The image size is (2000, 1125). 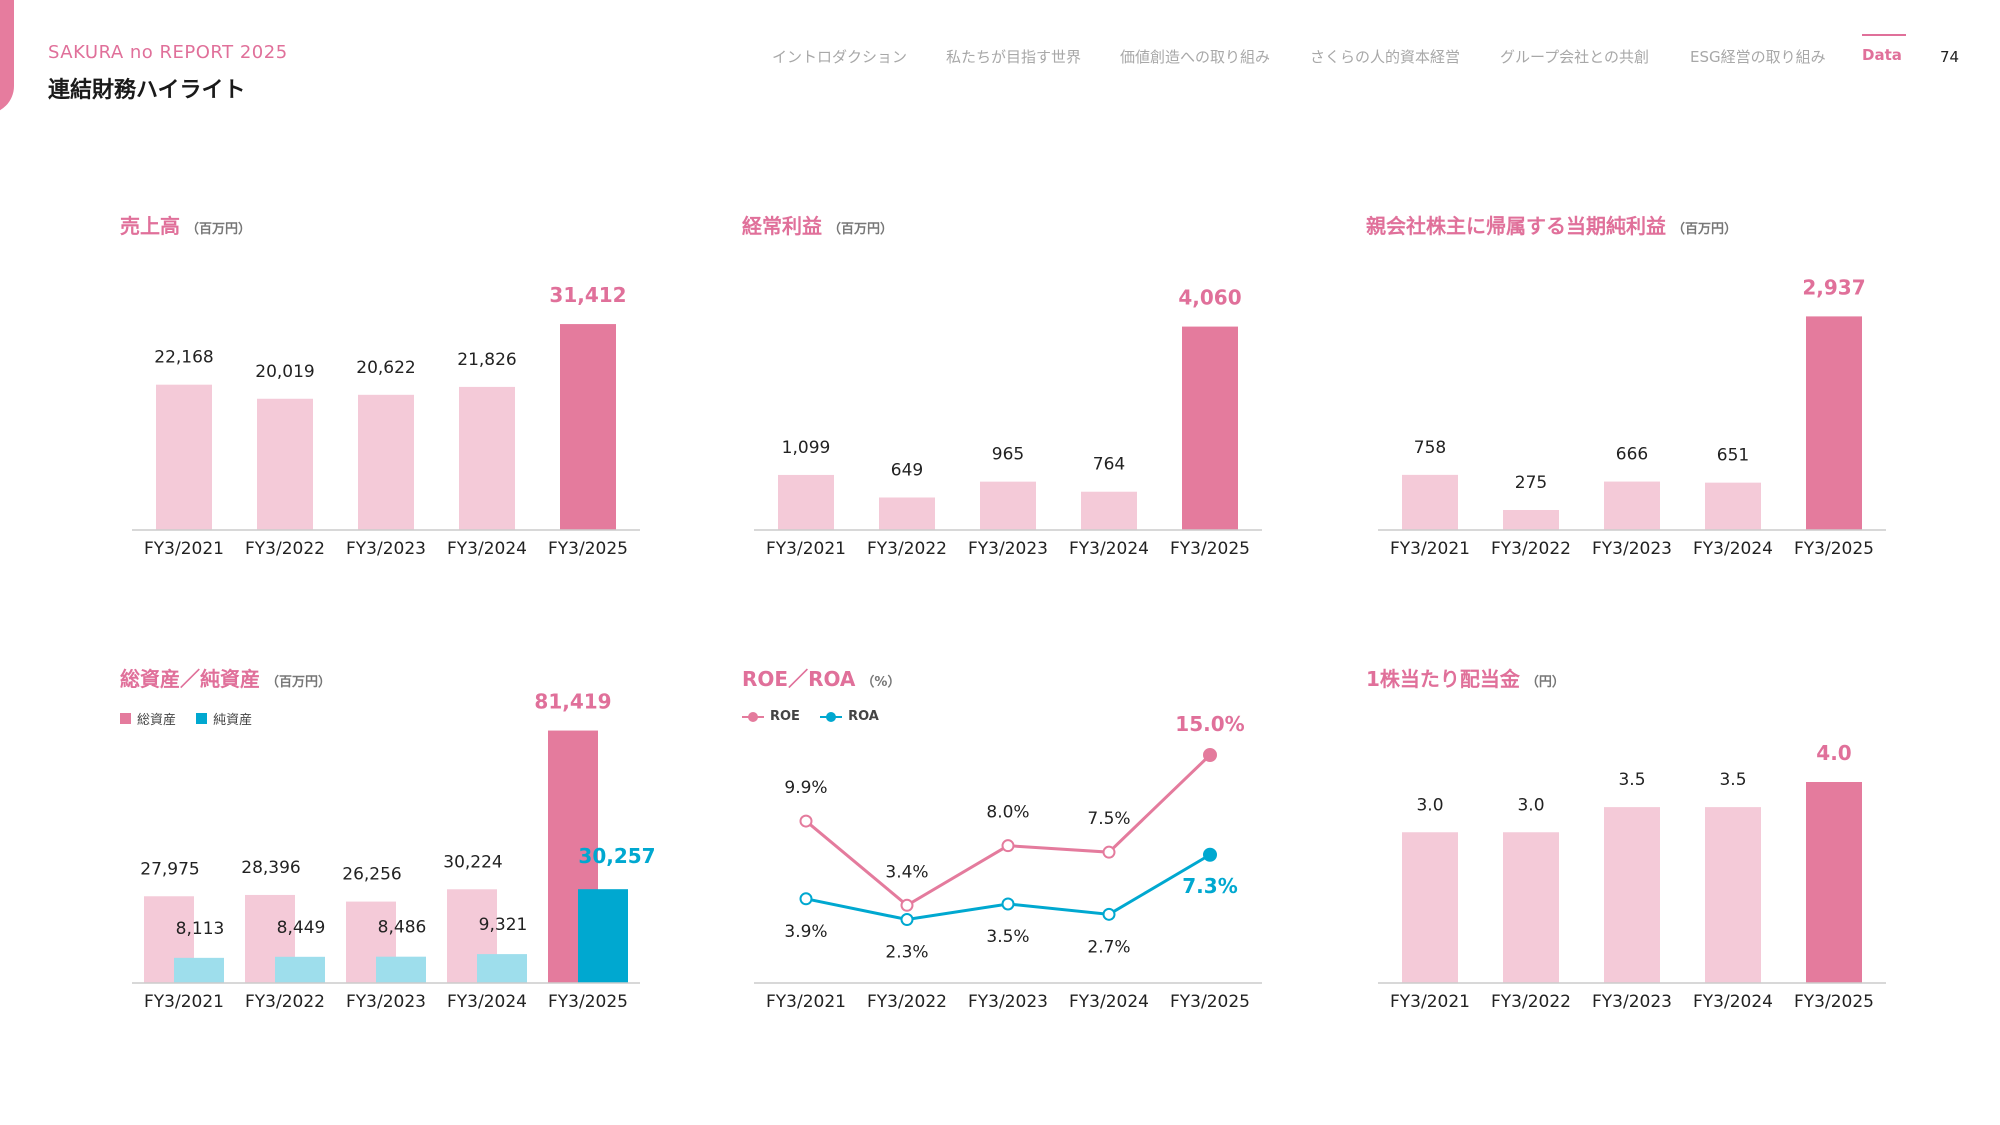 What do you see at coordinates (1833, 753) in the screenshot?
I see `dividend-data-label: 4.0` at bounding box center [1833, 753].